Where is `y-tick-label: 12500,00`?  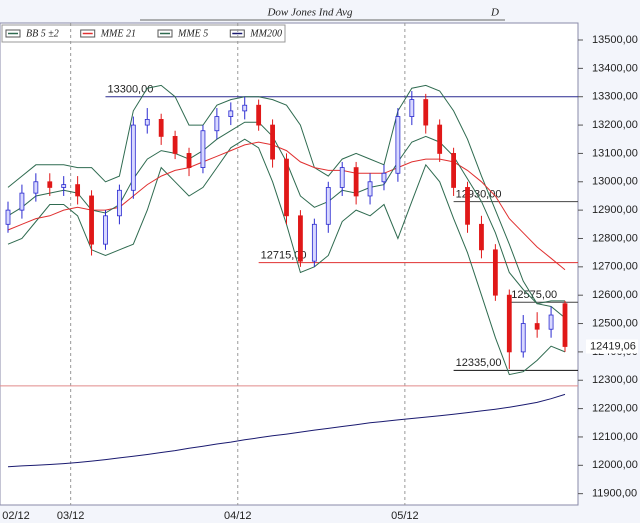 y-tick-label: 12500,00 is located at coordinates (615, 323).